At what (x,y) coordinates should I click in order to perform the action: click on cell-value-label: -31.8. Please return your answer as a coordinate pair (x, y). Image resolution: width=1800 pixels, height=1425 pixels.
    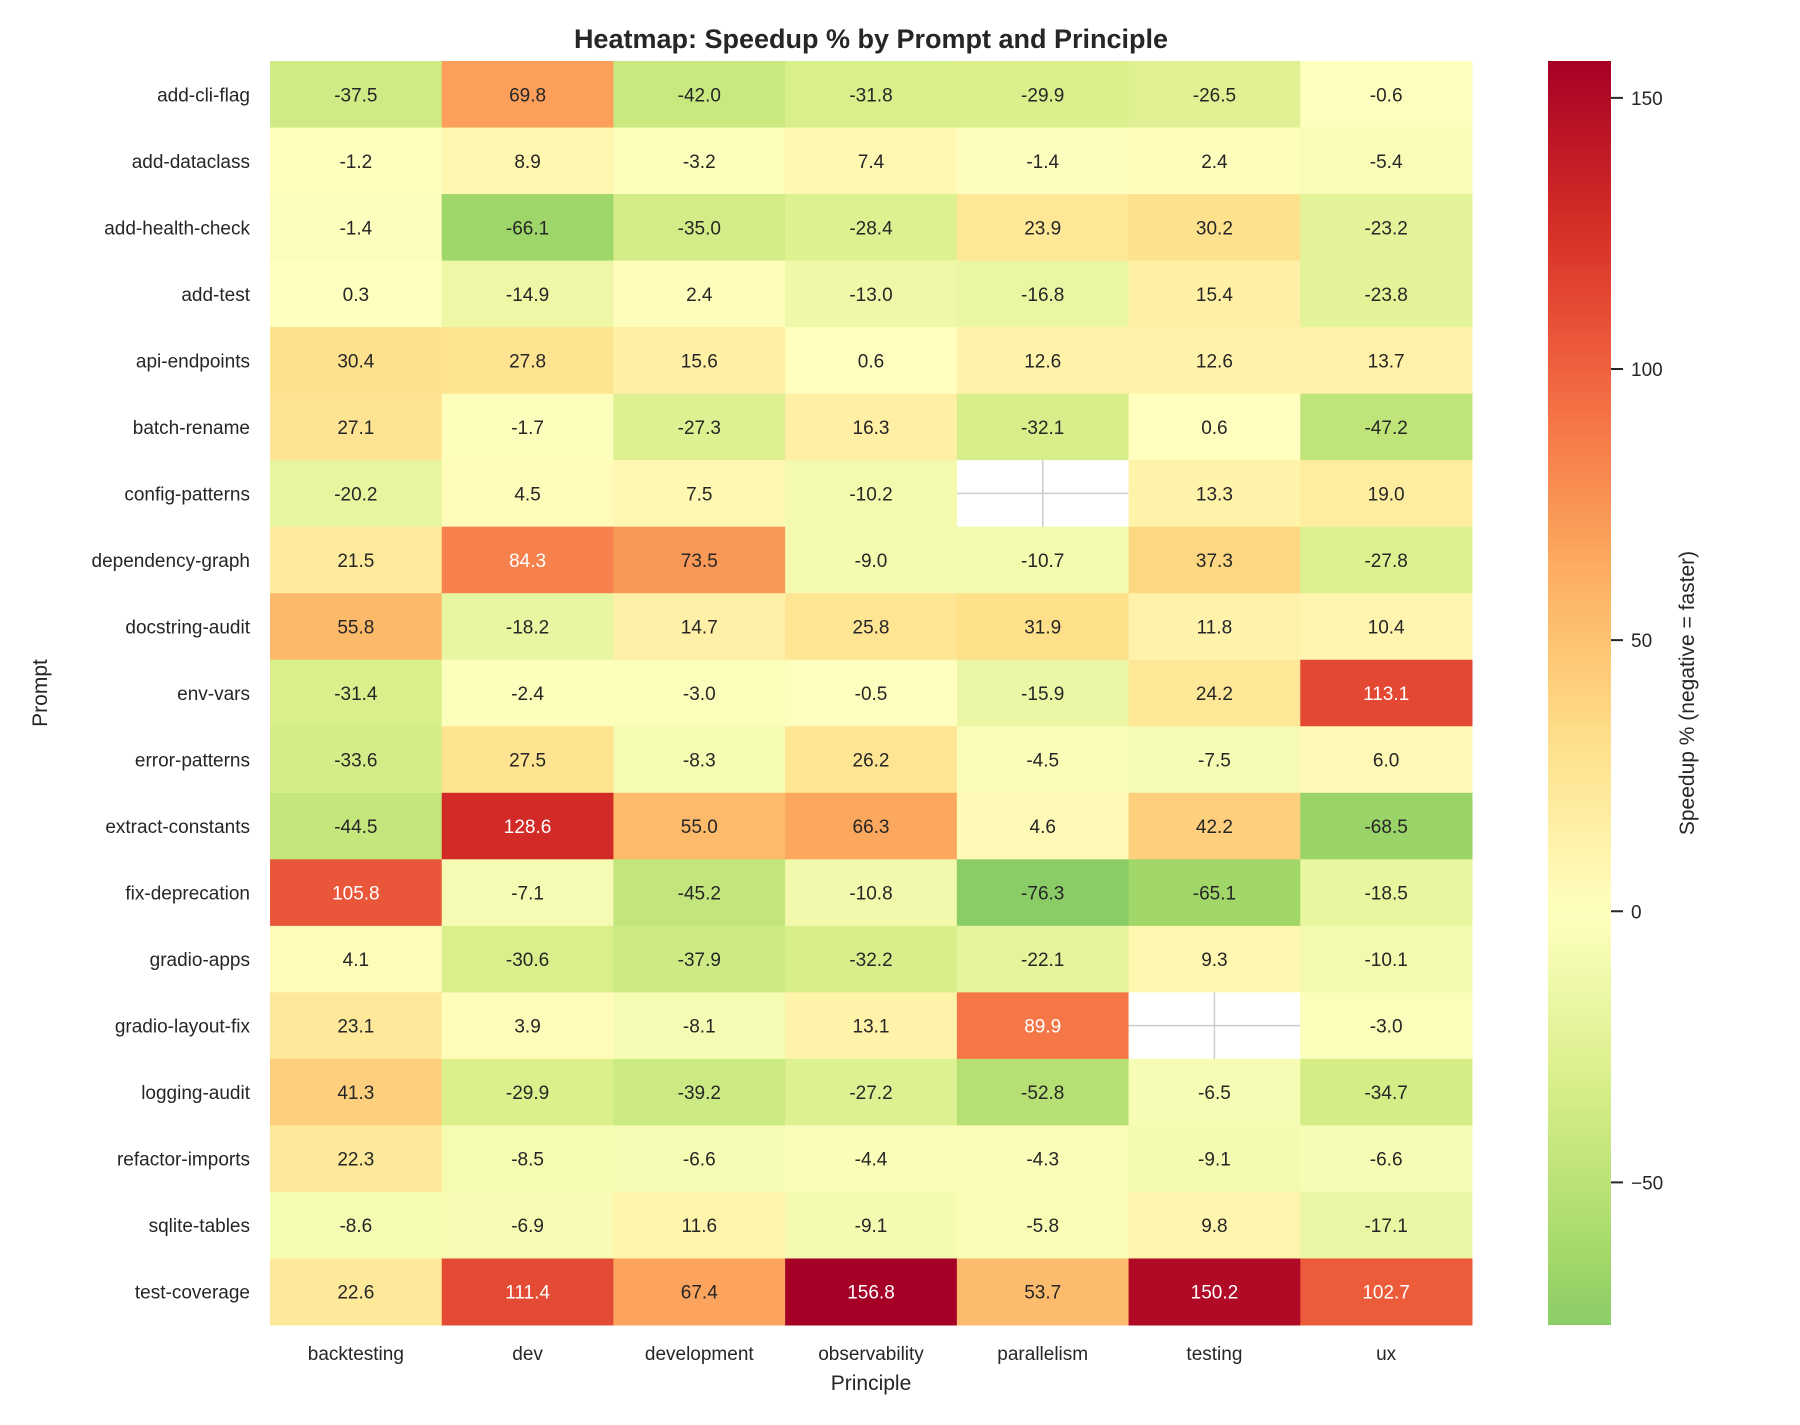
    Looking at the image, I should click on (870, 95).